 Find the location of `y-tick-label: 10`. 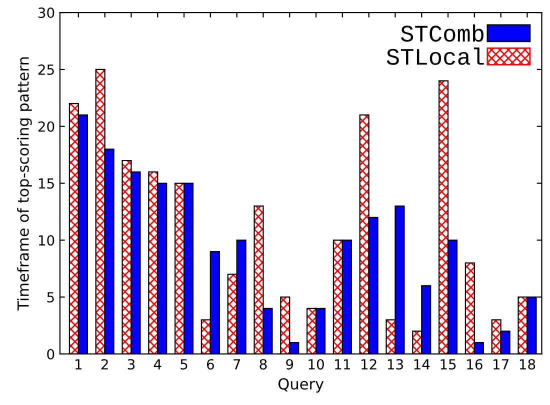

y-tick-label: 10 is located at coordinates (46, 240).